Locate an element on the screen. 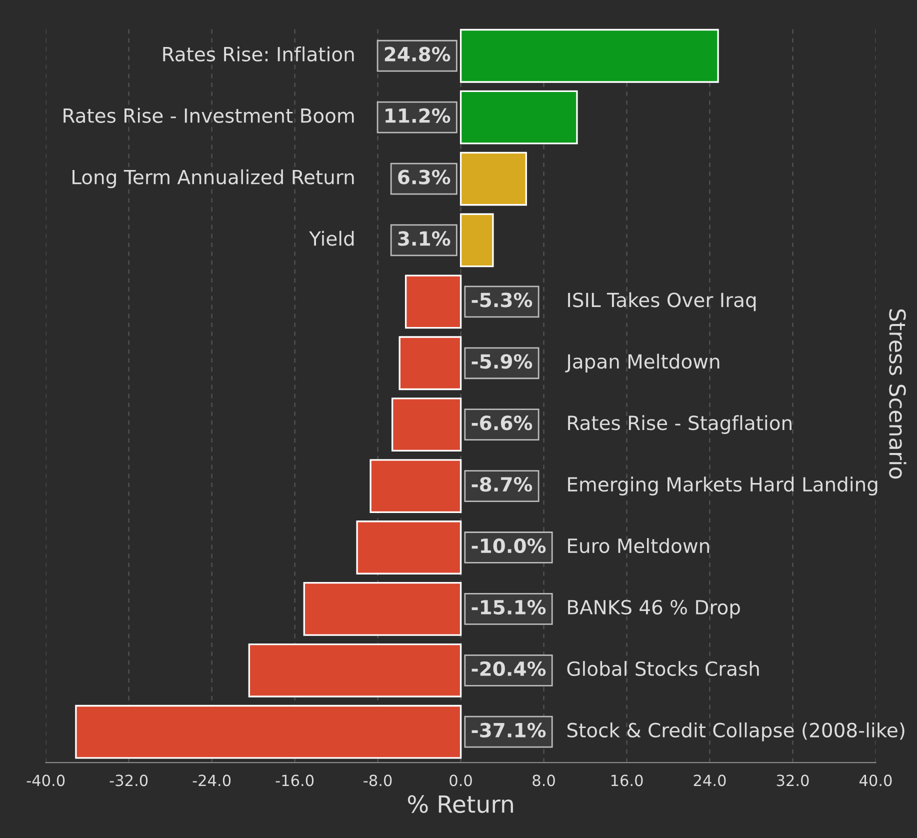 Image resolution: width=917 pixels, height=838 pixels. data-label: -6.6% is located at coordinates (502, 423).